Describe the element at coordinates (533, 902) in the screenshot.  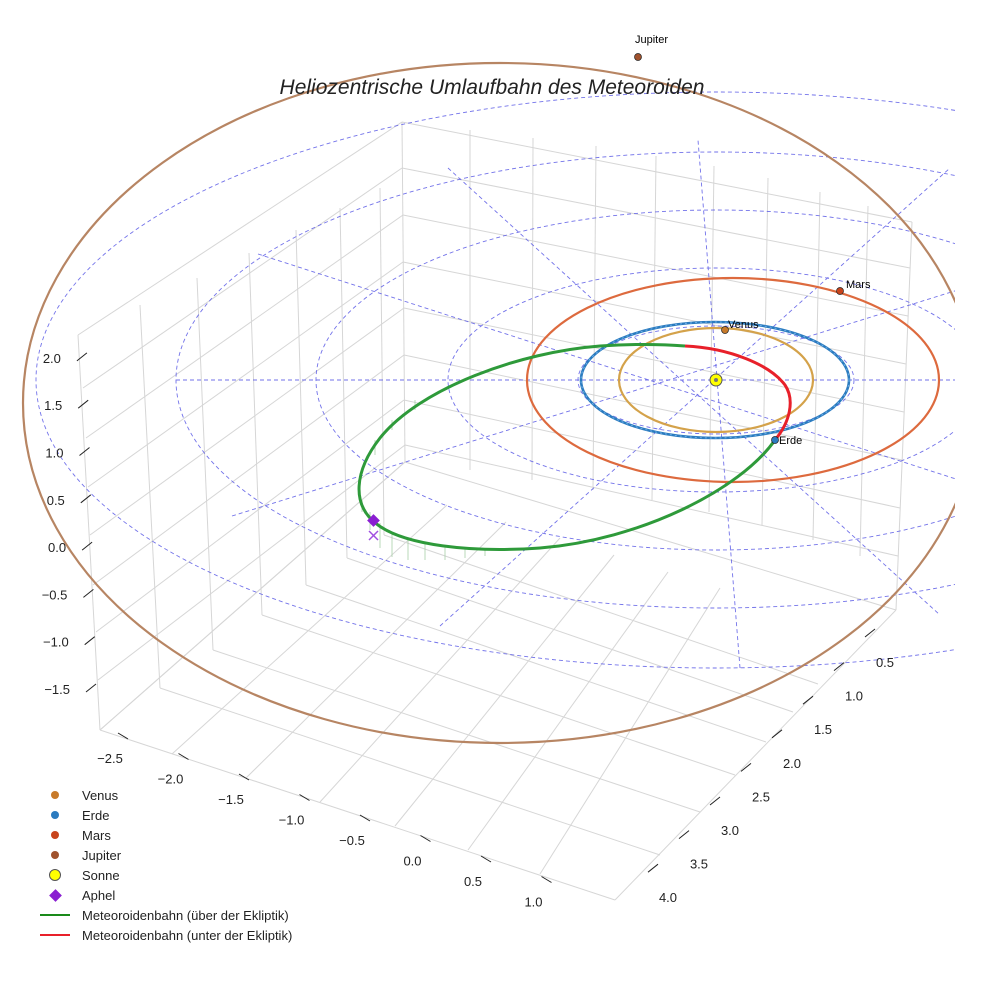
I see `x-tick-label: 1.0` at that location.